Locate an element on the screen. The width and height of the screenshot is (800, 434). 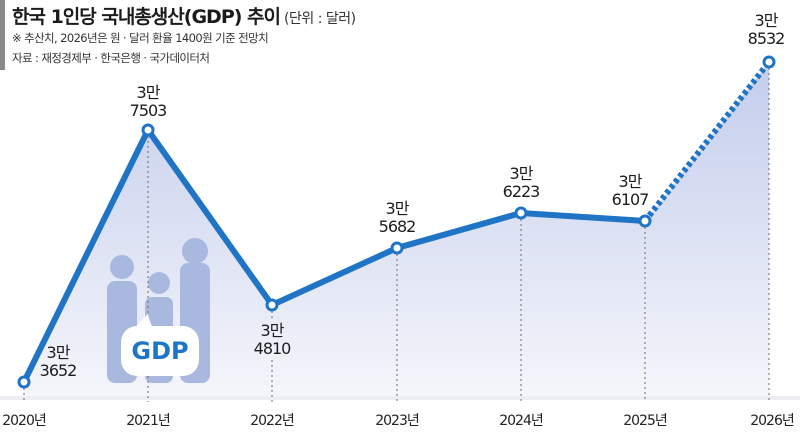
value-label-2026: 3만 8532 is located at coordinates (766, 29).